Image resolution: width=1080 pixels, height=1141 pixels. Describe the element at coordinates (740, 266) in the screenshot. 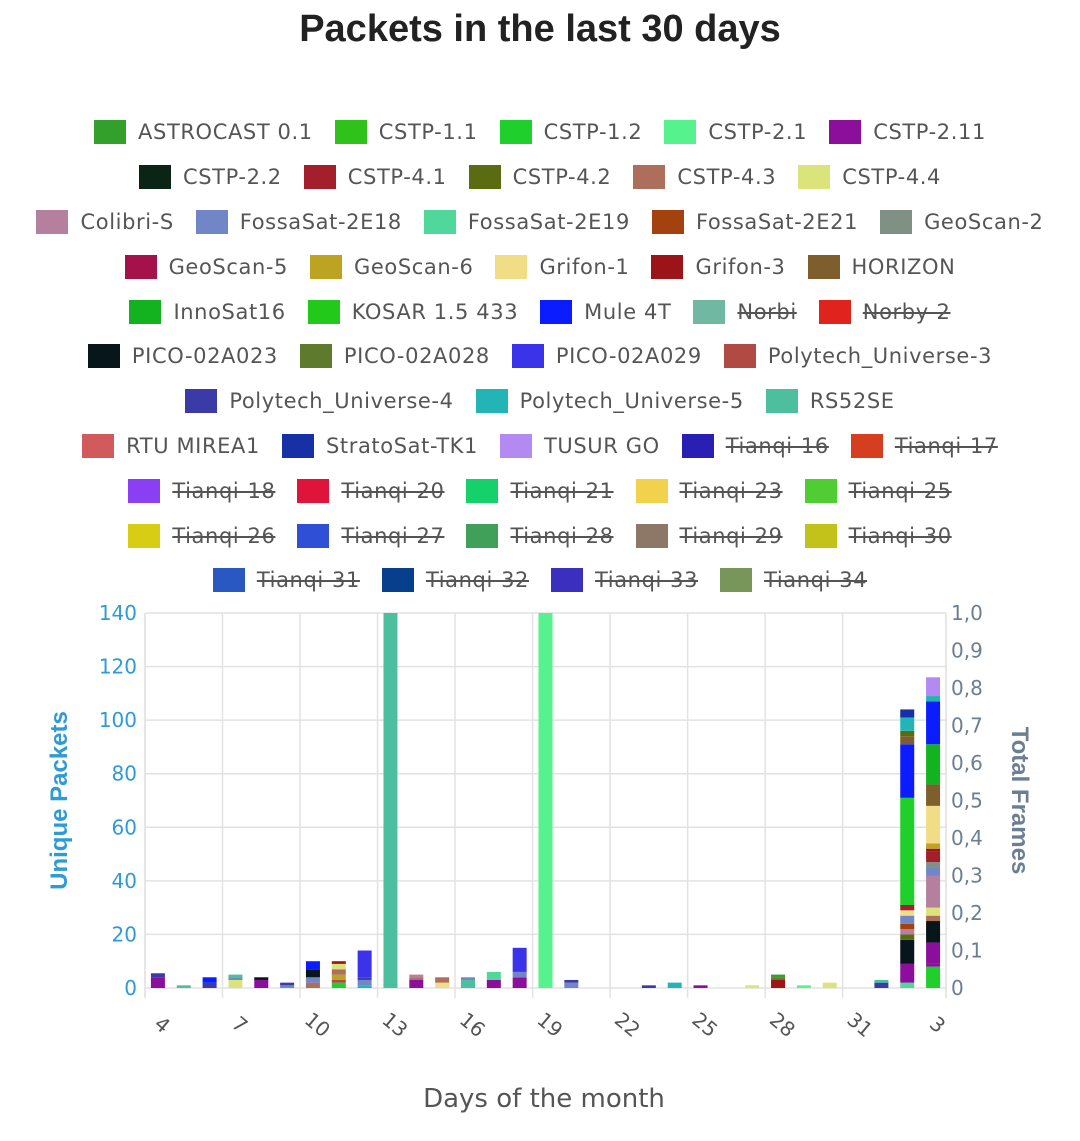

I see `legend-label: Grifon-3` at that location.